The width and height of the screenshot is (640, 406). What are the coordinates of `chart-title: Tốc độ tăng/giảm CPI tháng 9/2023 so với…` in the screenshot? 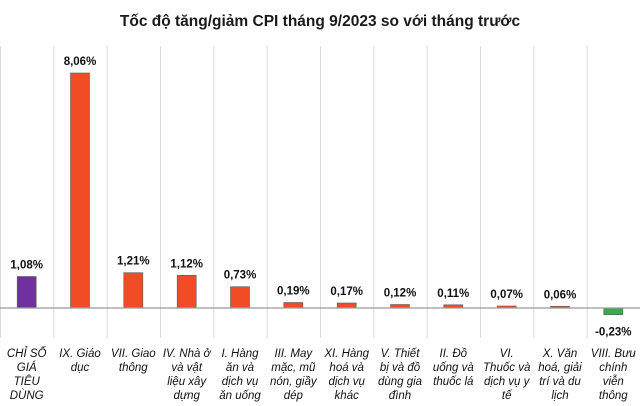 It's located at (320, 21).